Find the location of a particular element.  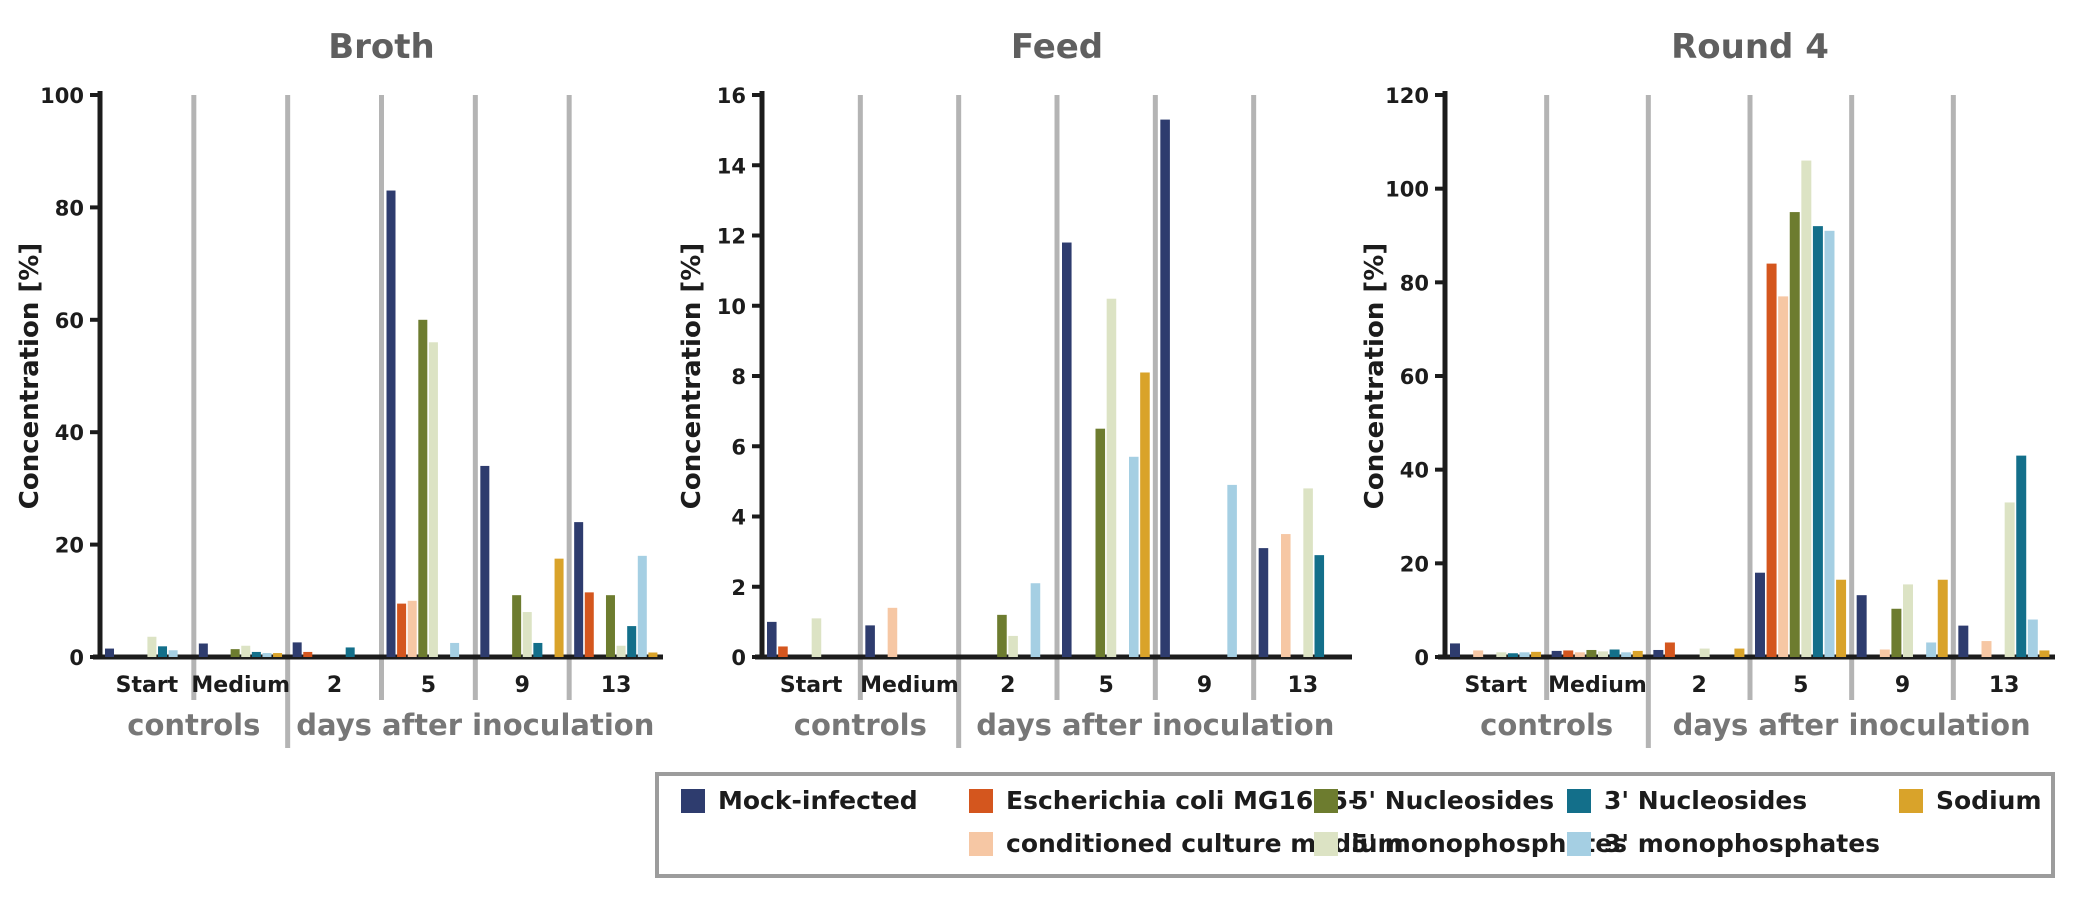

y-tick-label: 12 is located at coordinates (731, 237).